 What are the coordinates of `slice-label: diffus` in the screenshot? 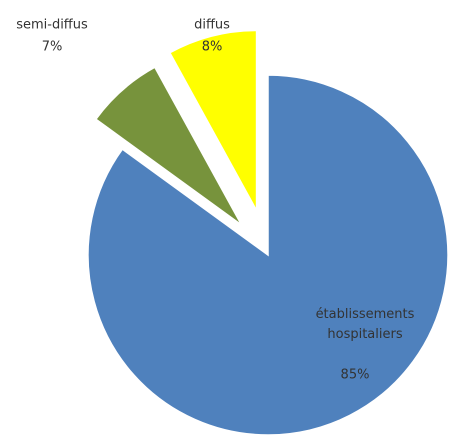 It's located at (212, 25).